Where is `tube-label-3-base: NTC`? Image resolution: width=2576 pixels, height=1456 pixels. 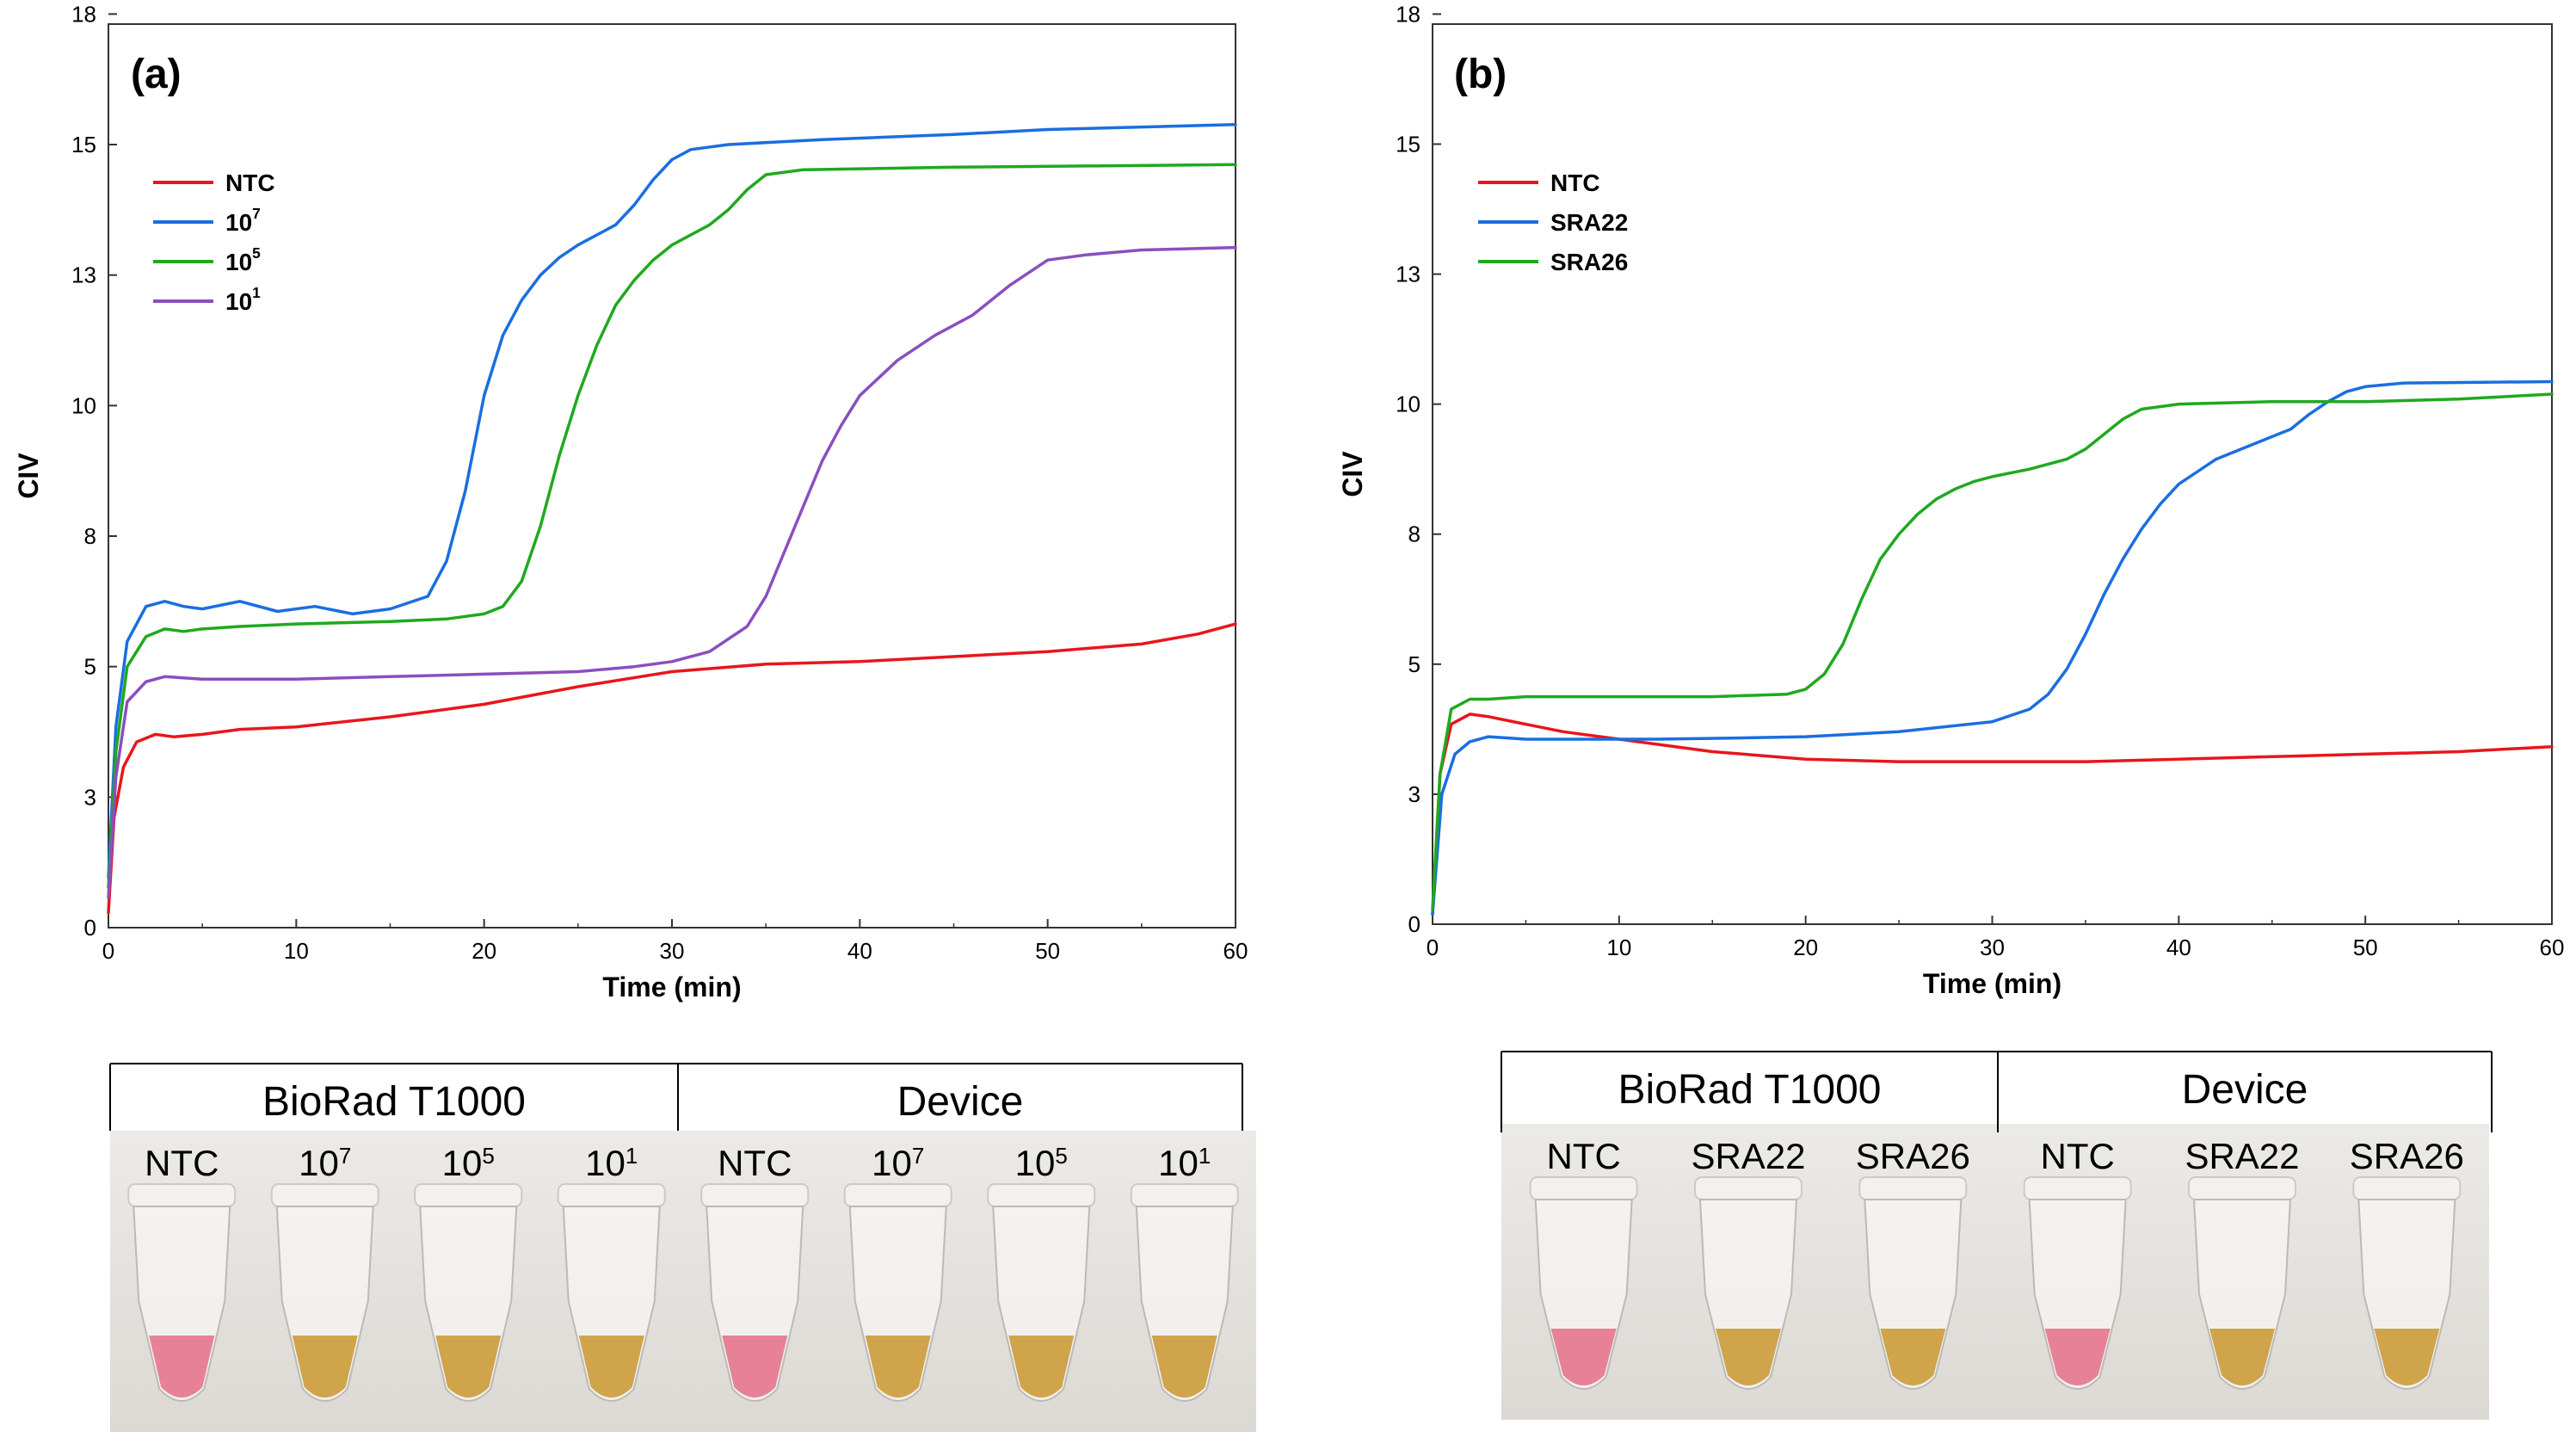
tube-label-3-base: NTC is located at coordinates (2078, 1156).